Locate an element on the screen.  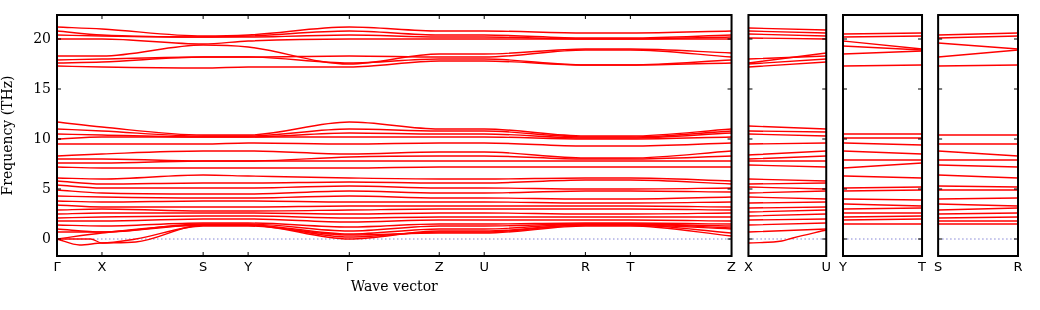
y-tick-label: 10 is located at coordinates (42, 137).